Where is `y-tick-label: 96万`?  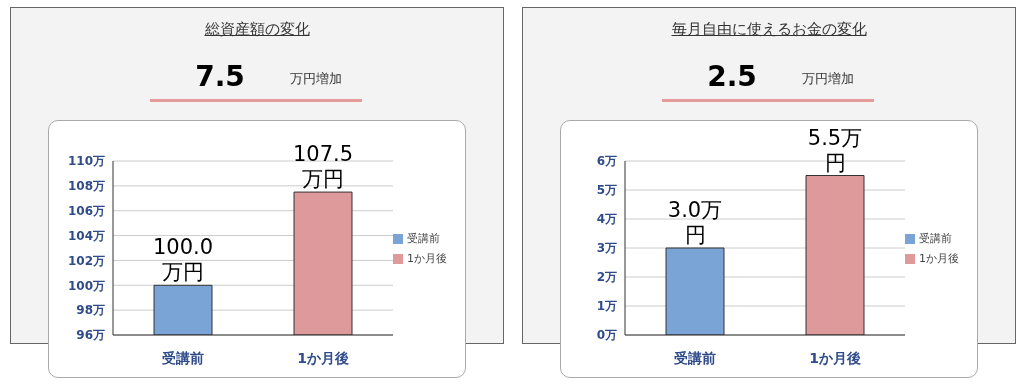 y-tick-label: 96万 is located at coordinates (90, 335).